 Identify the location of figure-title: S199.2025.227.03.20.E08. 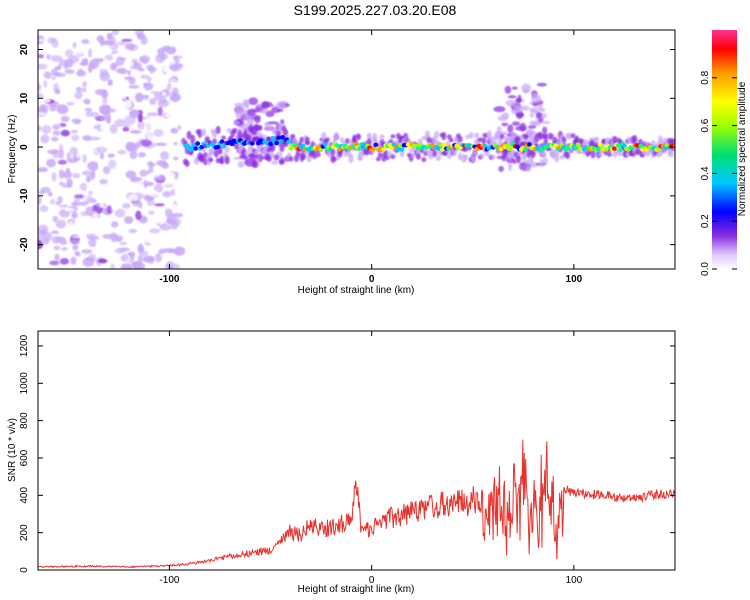
(375, 10).